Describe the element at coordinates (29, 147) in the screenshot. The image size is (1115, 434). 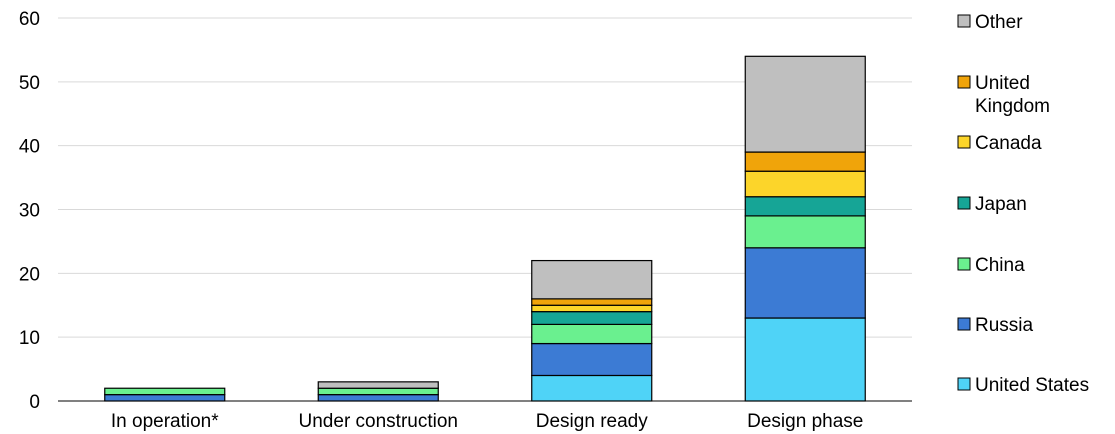
I see `y-tick-label: 40` at that location.